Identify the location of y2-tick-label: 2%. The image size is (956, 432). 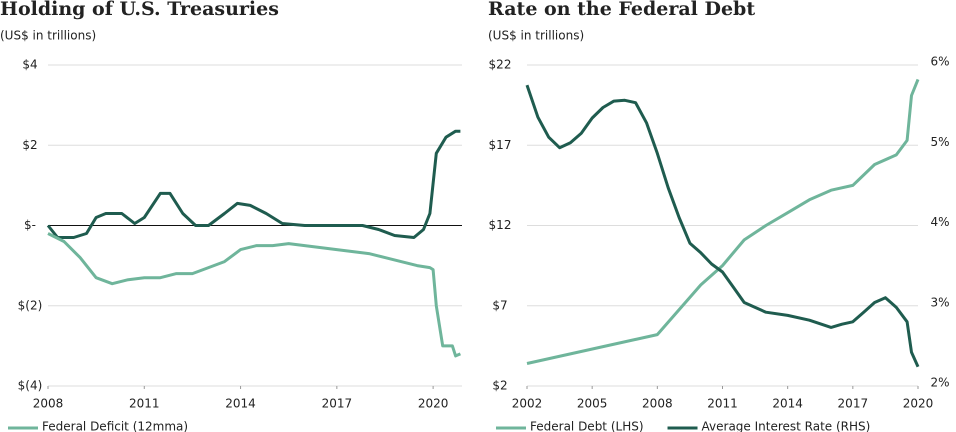
(939, 383).